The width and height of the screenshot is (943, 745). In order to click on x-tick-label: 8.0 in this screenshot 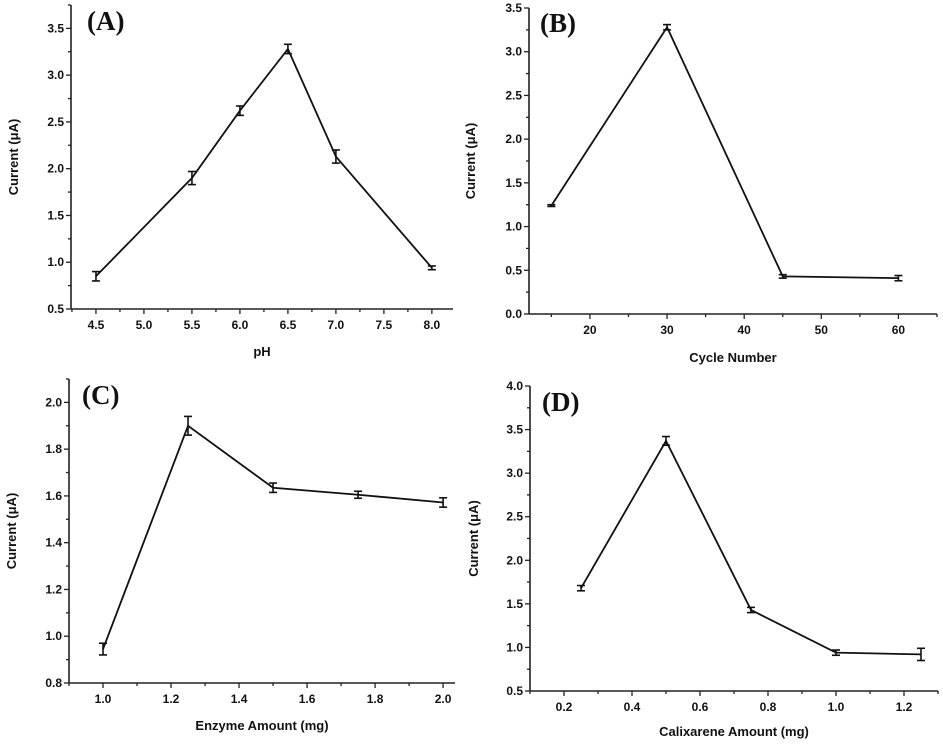, I will do `click(432, 325)`.